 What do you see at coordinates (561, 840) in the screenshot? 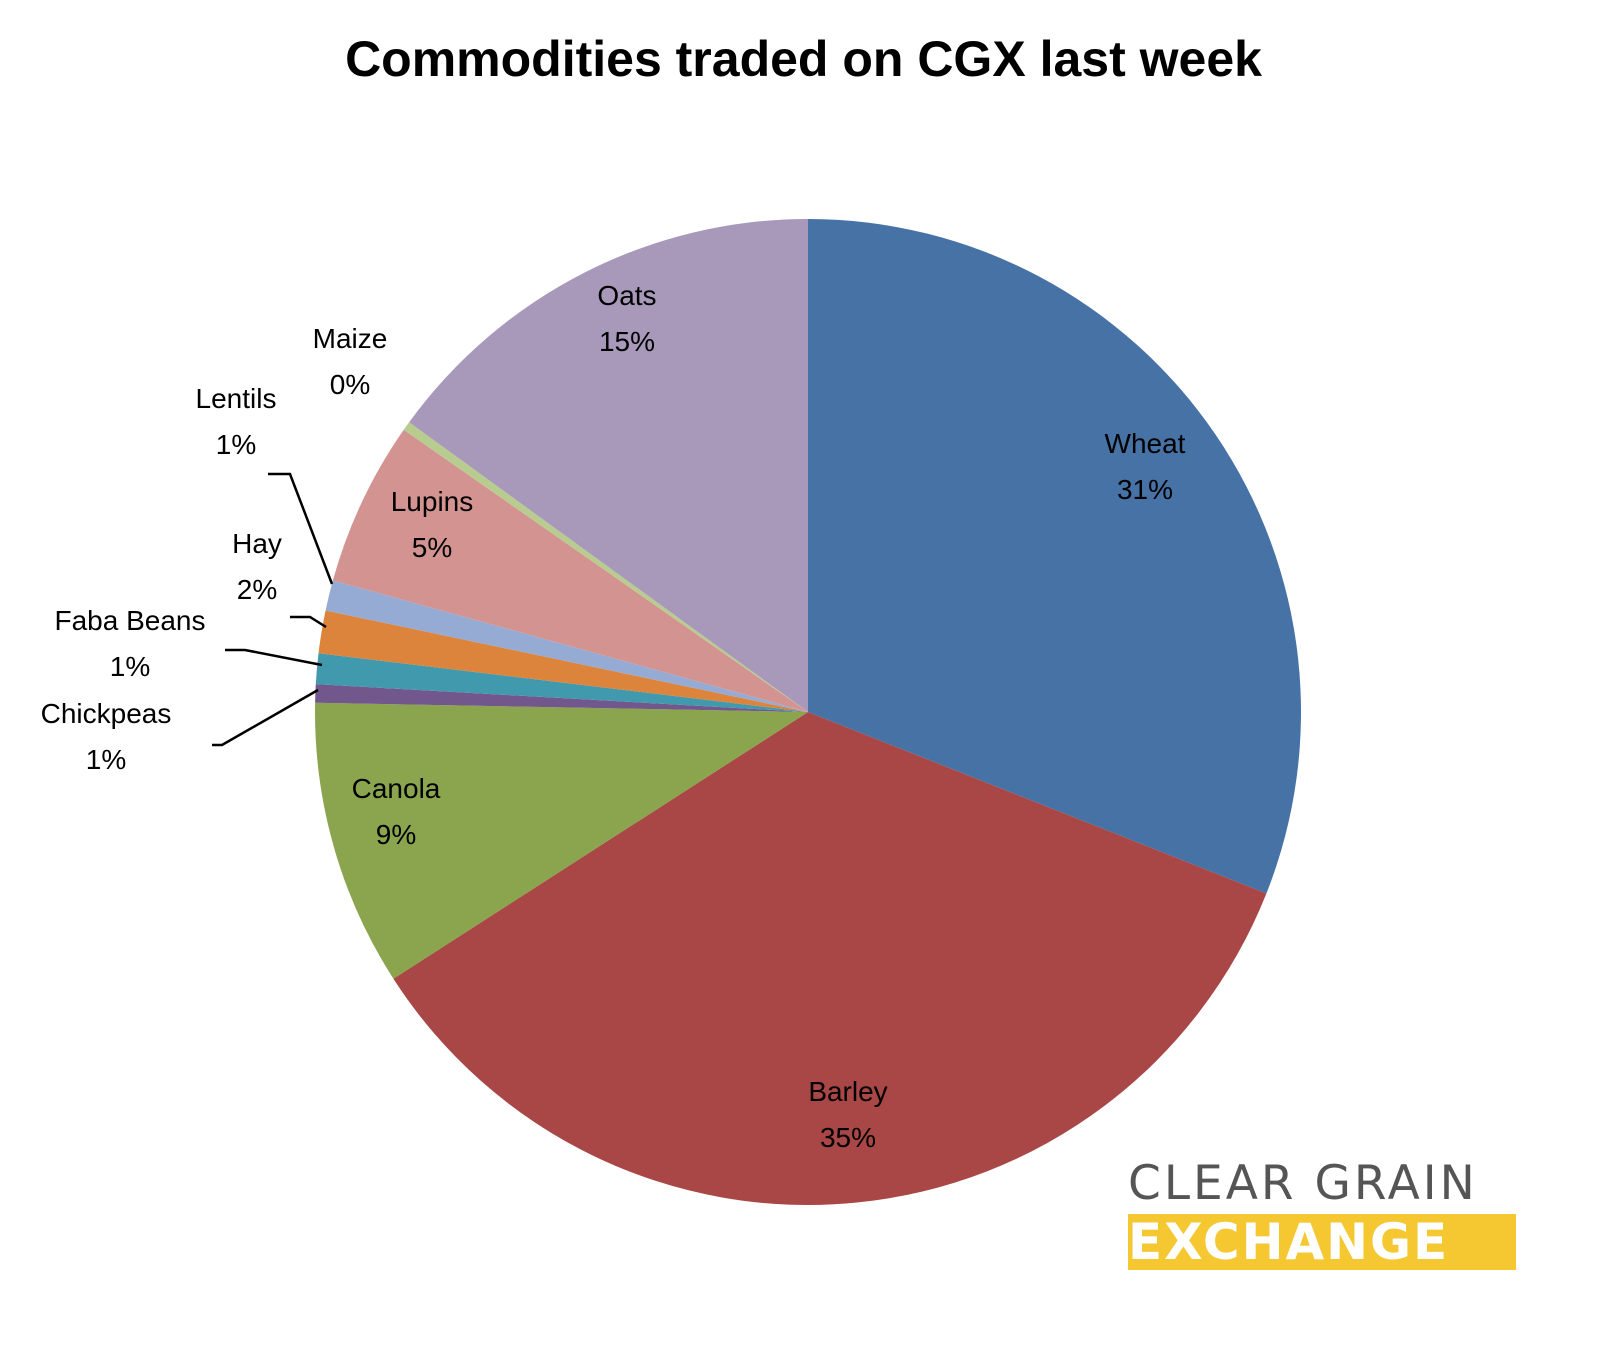
I see `slice-canola` at bounding box center [561, 840].